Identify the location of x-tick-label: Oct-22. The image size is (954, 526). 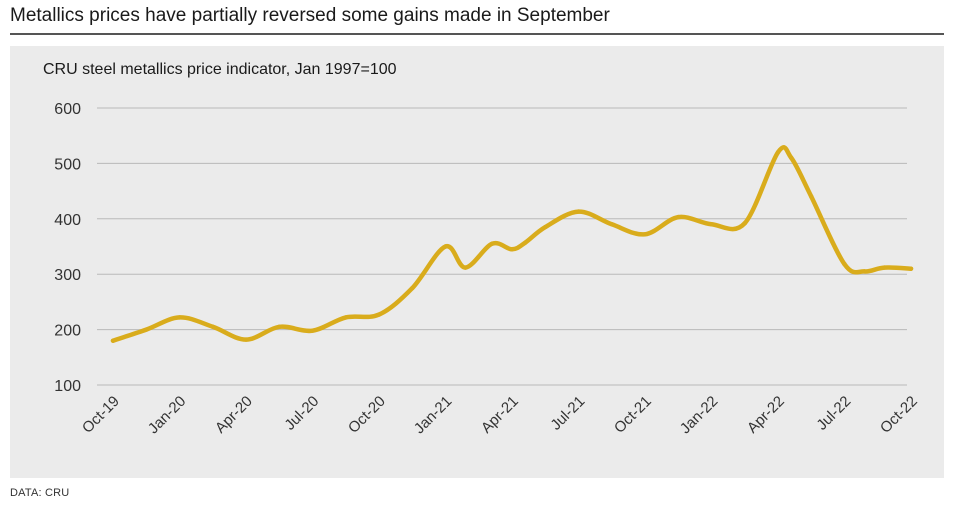
(899, 415).